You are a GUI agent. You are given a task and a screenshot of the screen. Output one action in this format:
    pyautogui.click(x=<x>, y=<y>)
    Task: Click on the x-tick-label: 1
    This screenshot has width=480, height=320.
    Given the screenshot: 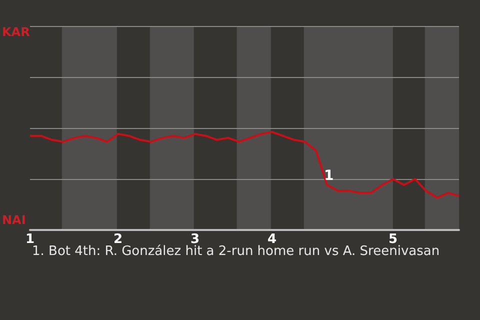 What is the action you would take?
    pyautogui.click(x=30, y=239)
    